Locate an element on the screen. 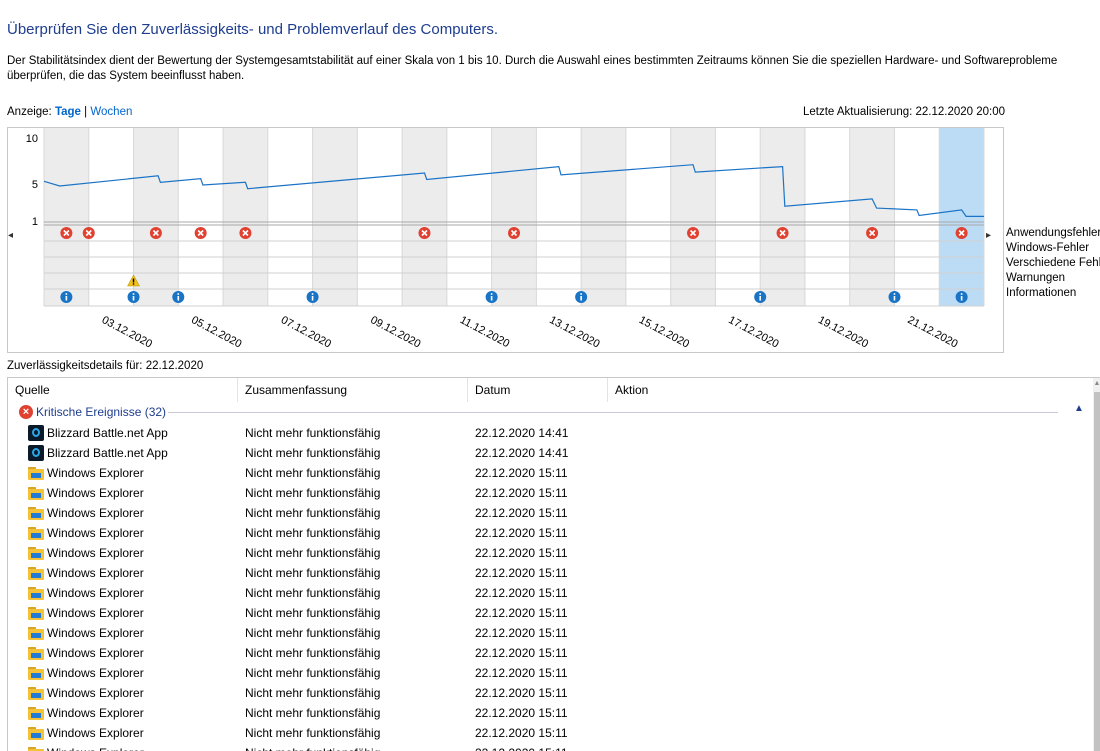 This screenshot has width=1100, height=751. row-label-windows-errors: Windows-Fehler is located at coordinates (1048, 248).